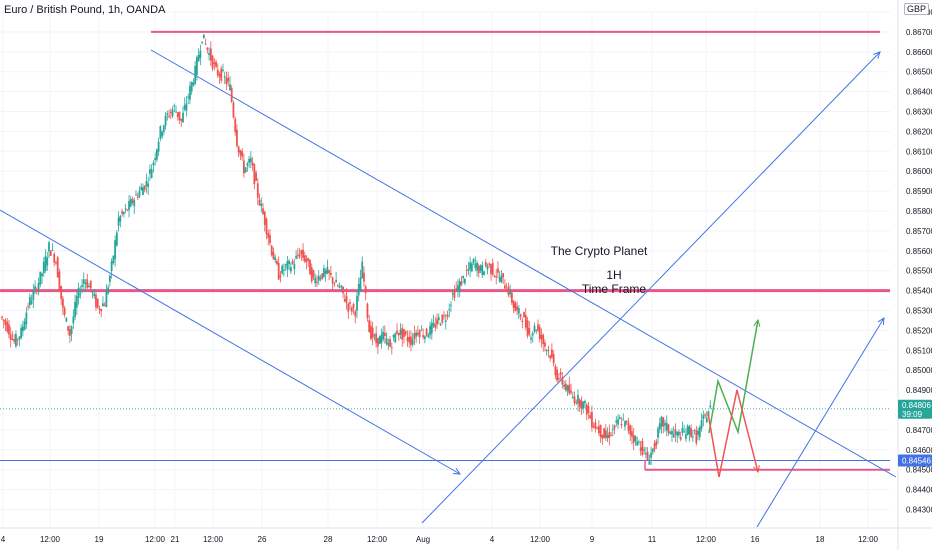  What do you see at coordinates (881, 321) in the screenshot?
I see `uptrend-arrowhead-right` at bounding box center [881, 321].